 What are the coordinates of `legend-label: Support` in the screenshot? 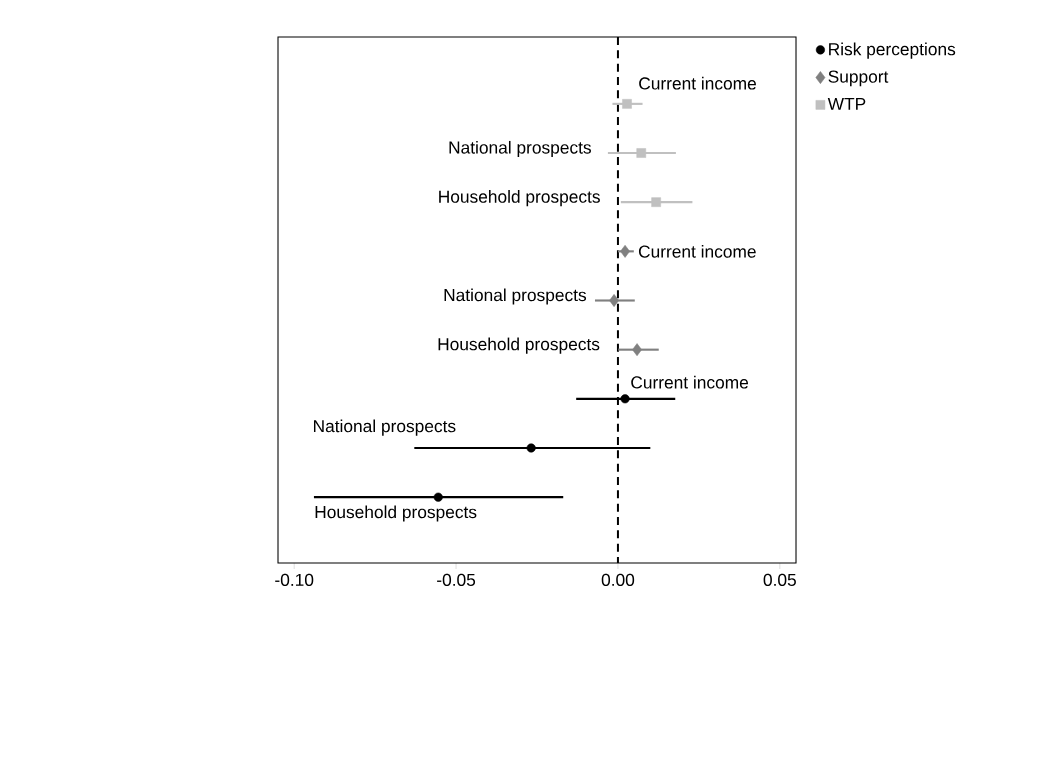 It's located at (858, 78).